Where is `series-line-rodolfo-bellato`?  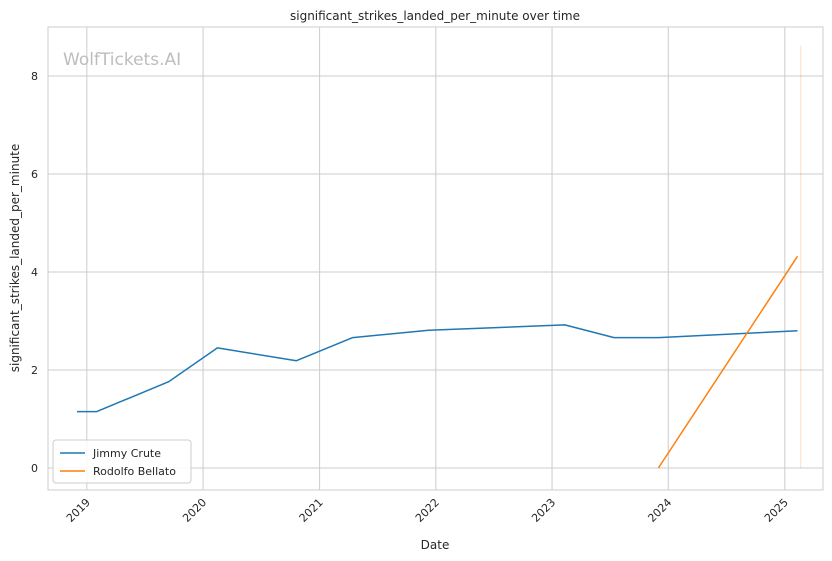
series-line-rodolfo-bellato is located at coordinates (728, 362).